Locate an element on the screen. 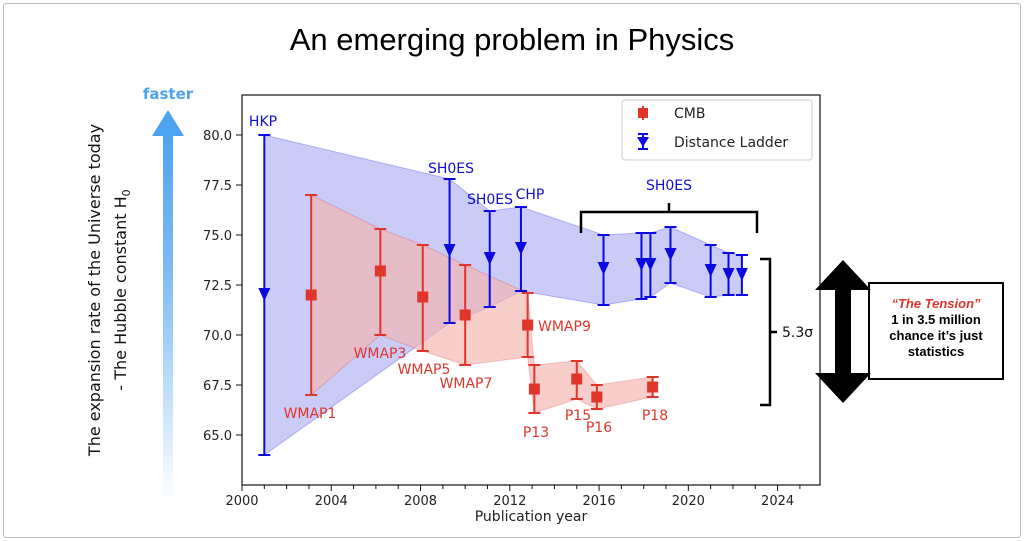  point-label: P18 is located at coordinates (655, 416).